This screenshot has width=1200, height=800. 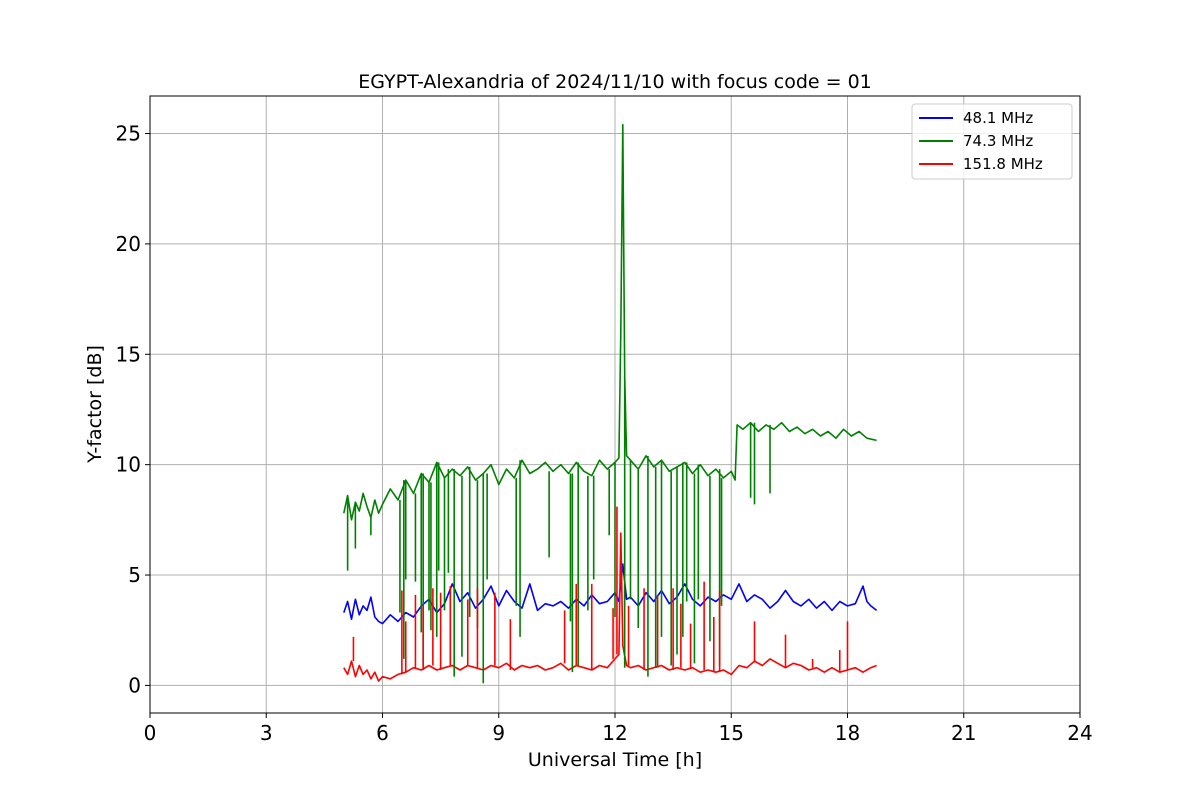 What do you see at coordinates (1003, 164) in the screenshot?
I see `legend-label-151-8-mhz: 151.8 MHz` at bounding box center [1003, 164].